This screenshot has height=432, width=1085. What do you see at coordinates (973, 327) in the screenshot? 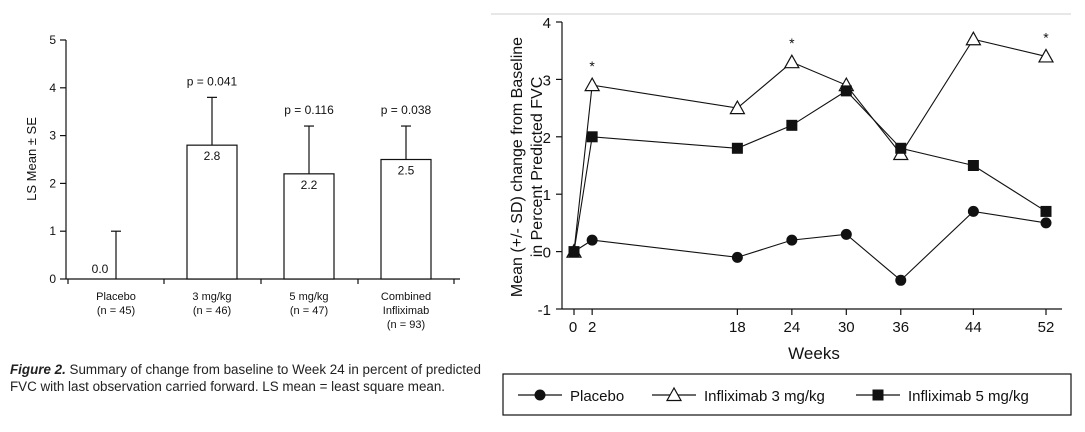
I see `line-x-tick-label: 44` at bounding box center [973, 327].